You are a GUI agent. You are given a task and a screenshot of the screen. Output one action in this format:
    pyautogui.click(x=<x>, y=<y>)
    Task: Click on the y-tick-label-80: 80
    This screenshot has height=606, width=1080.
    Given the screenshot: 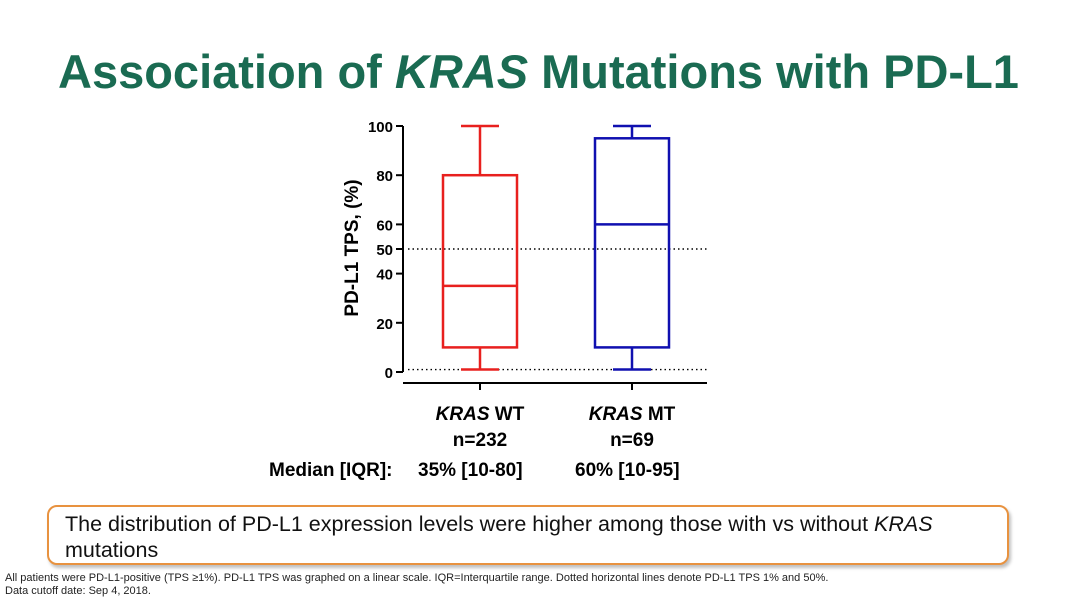 What is the action you would take?
    pyautogui.click(x=384, y=176)
    